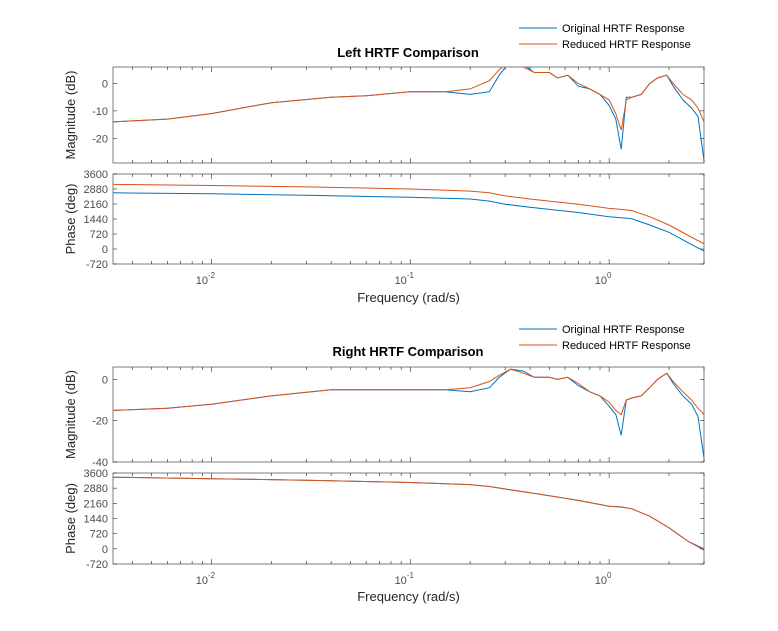 This screenshot has height=631, width=778. What do you see at coordinates (408, 52) in the screenshot?
I see `chart-title: Left HRTF Comparison` at bounding box center [408, 52].